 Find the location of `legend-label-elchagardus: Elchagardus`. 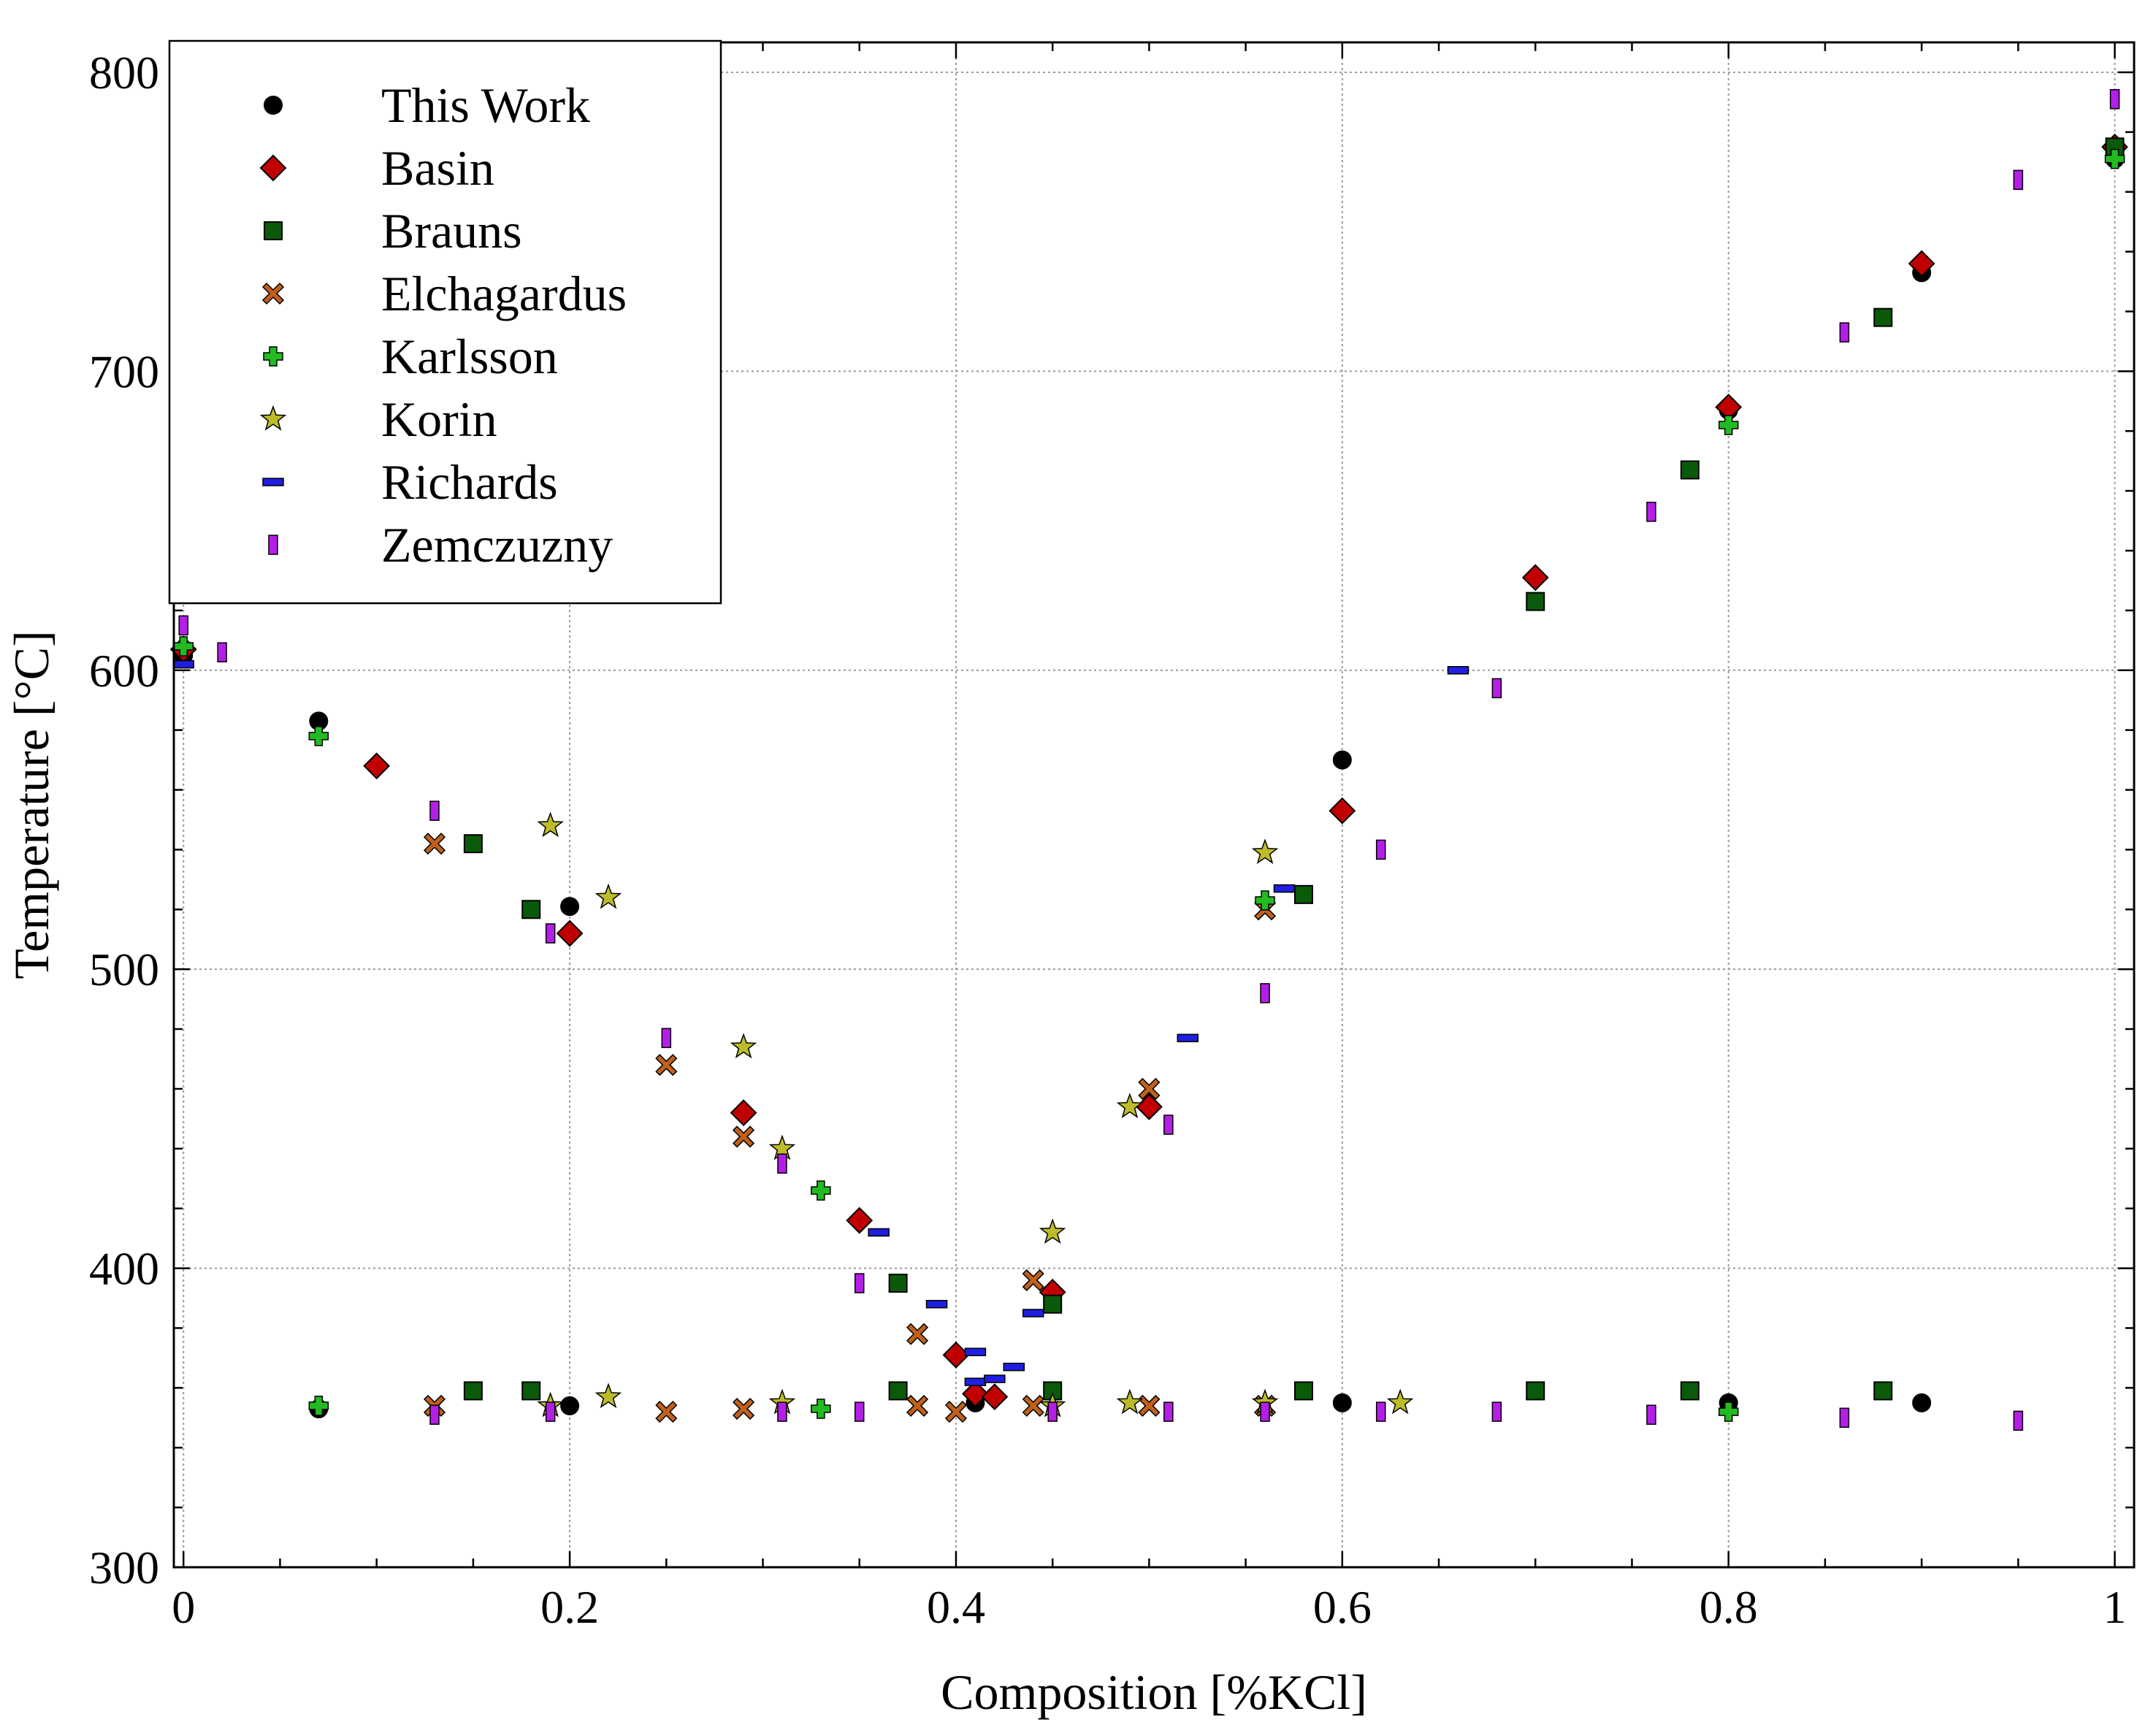

legend-label-elchagardus: Elchagardus is located at coordinates (504, 293).